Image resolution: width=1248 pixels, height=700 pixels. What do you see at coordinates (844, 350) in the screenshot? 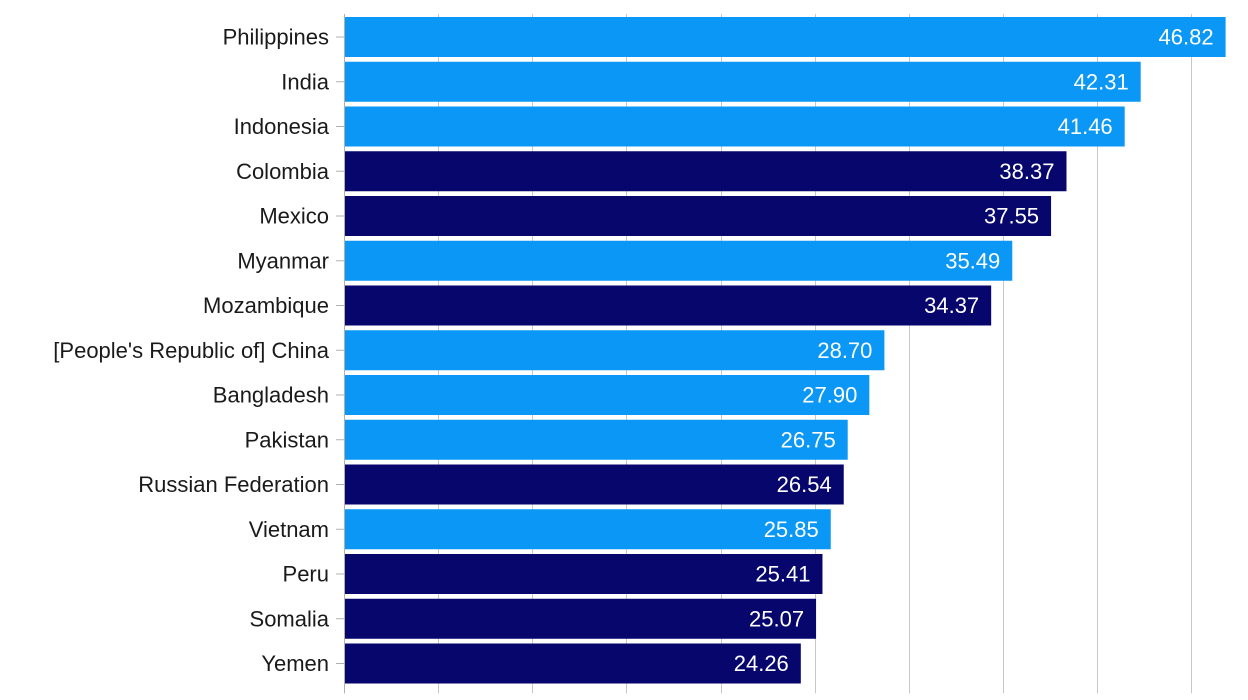
I see `value-label: 28.70` at bounding box center [844, 350].